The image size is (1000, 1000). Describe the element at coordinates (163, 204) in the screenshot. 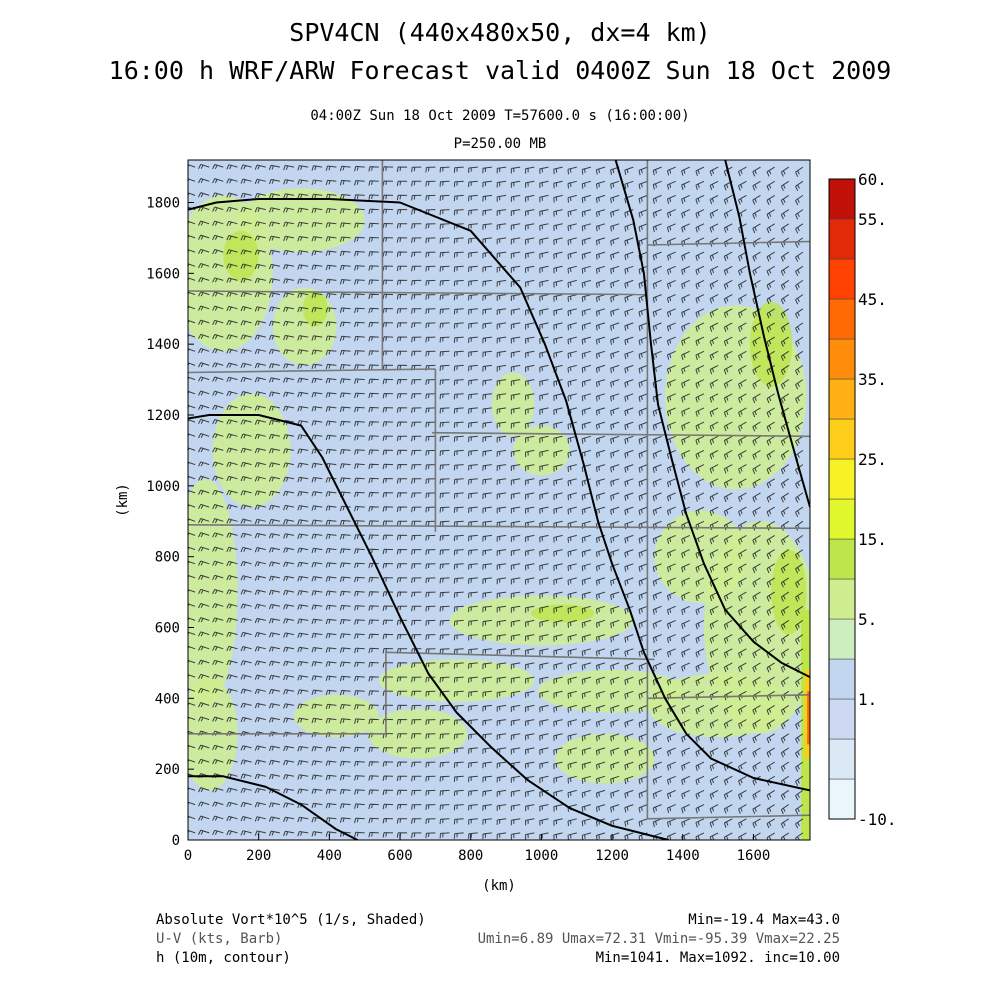

I see `y-tick-label: 1800` at that location.